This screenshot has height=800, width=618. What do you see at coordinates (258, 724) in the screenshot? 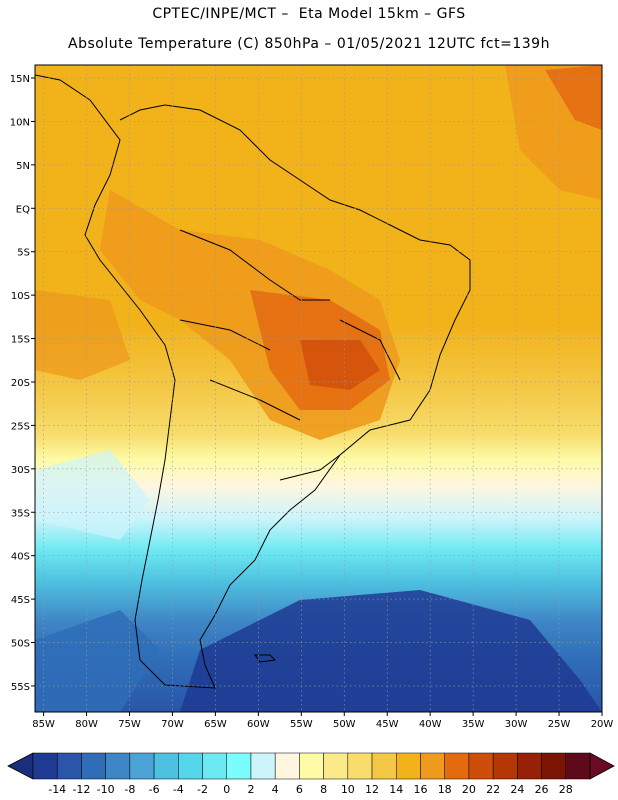
I see `lon-tick-label: 60W` at bounding box center [258, 724].